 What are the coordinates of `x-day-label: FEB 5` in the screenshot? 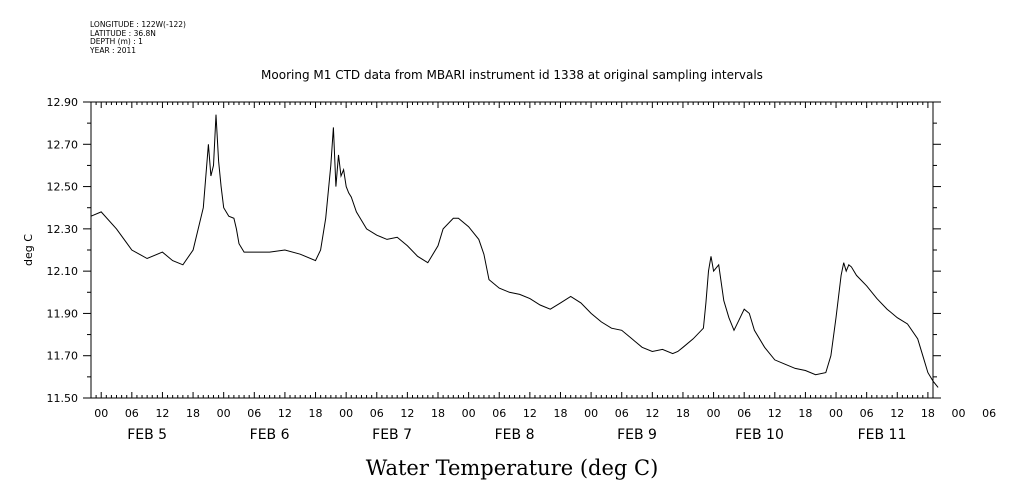 It's located at (147, 435).